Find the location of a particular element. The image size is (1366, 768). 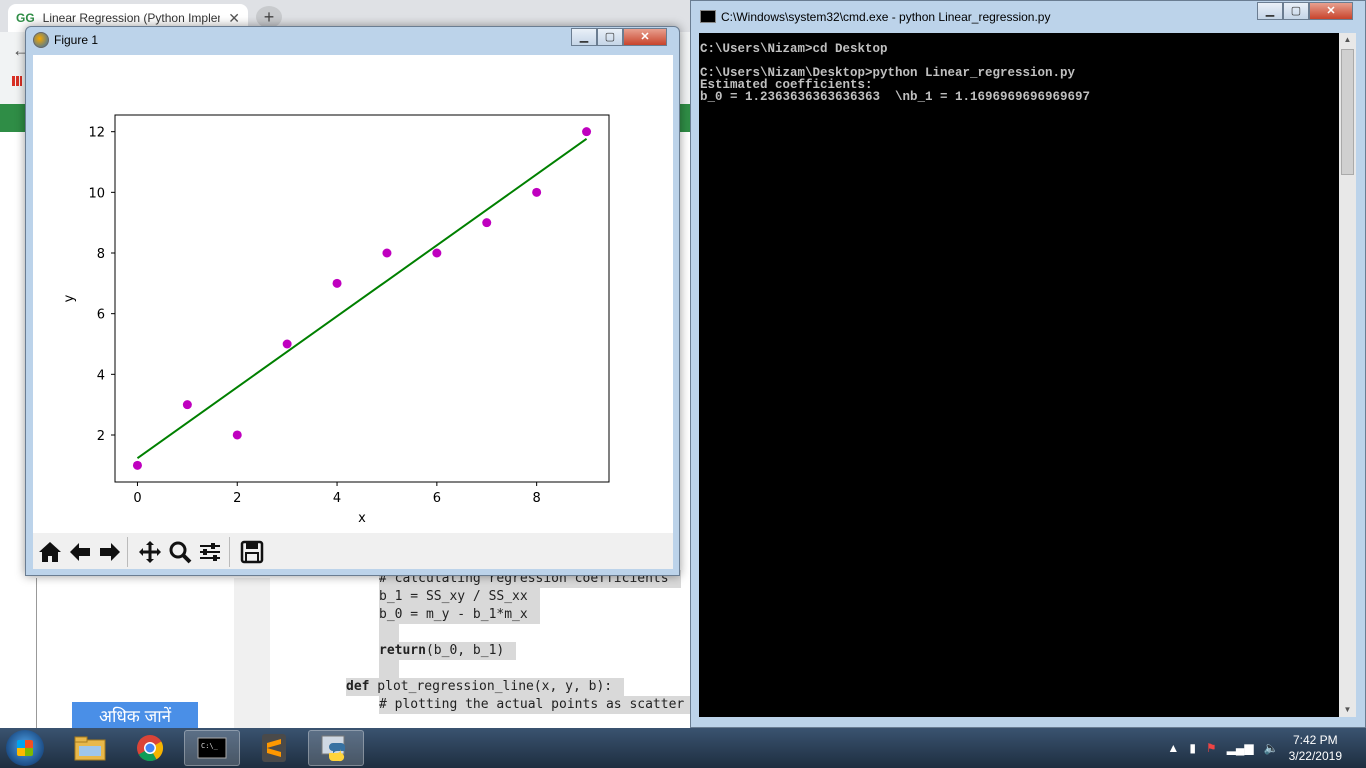

apps-grid-icon is located at coordinates (17, 81).